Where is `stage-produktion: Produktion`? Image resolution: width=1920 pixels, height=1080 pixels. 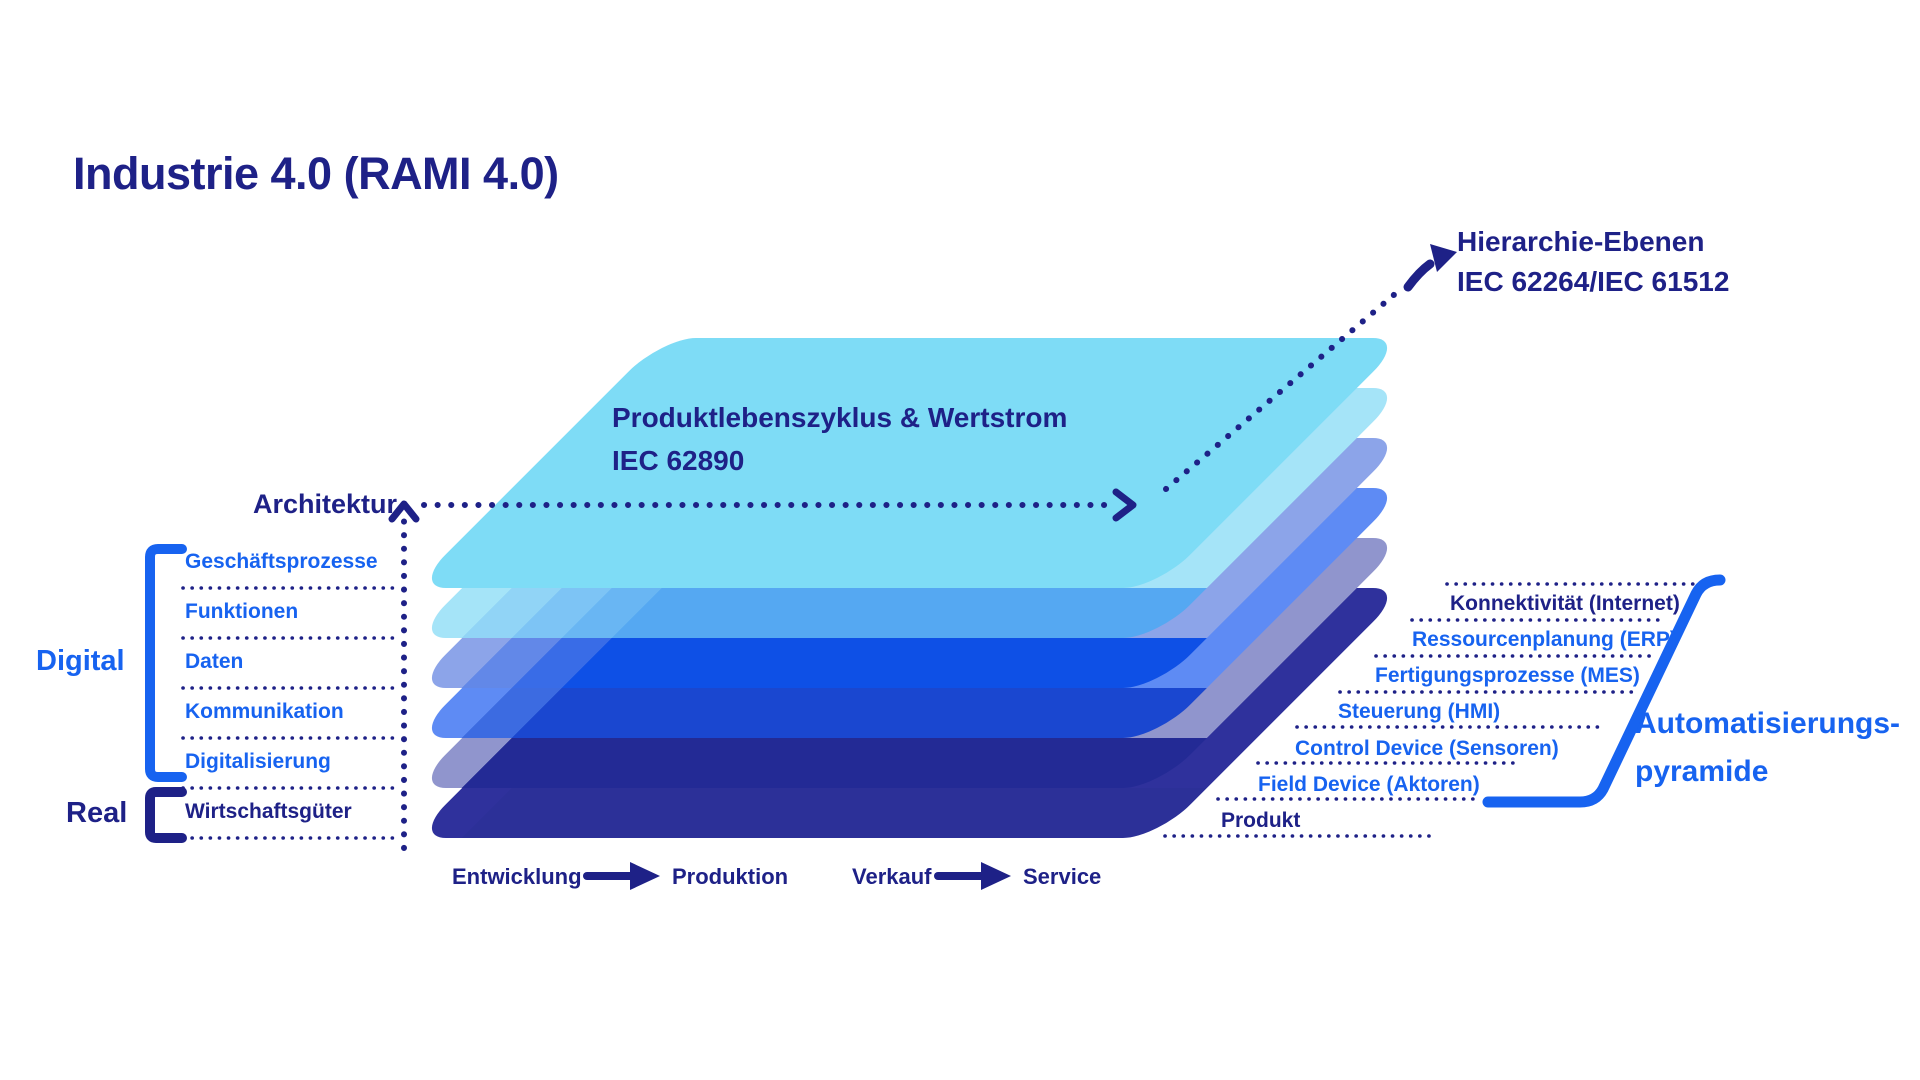 stage-produktion: Produktion is located at coordinates (730, 876).